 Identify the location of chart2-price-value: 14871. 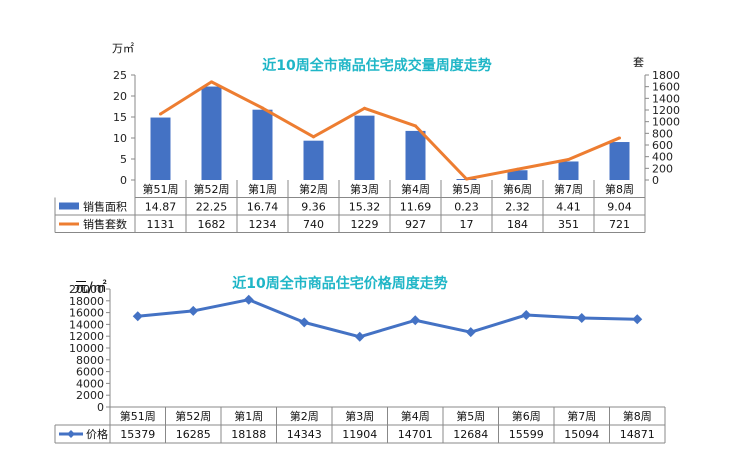
(637, 434).